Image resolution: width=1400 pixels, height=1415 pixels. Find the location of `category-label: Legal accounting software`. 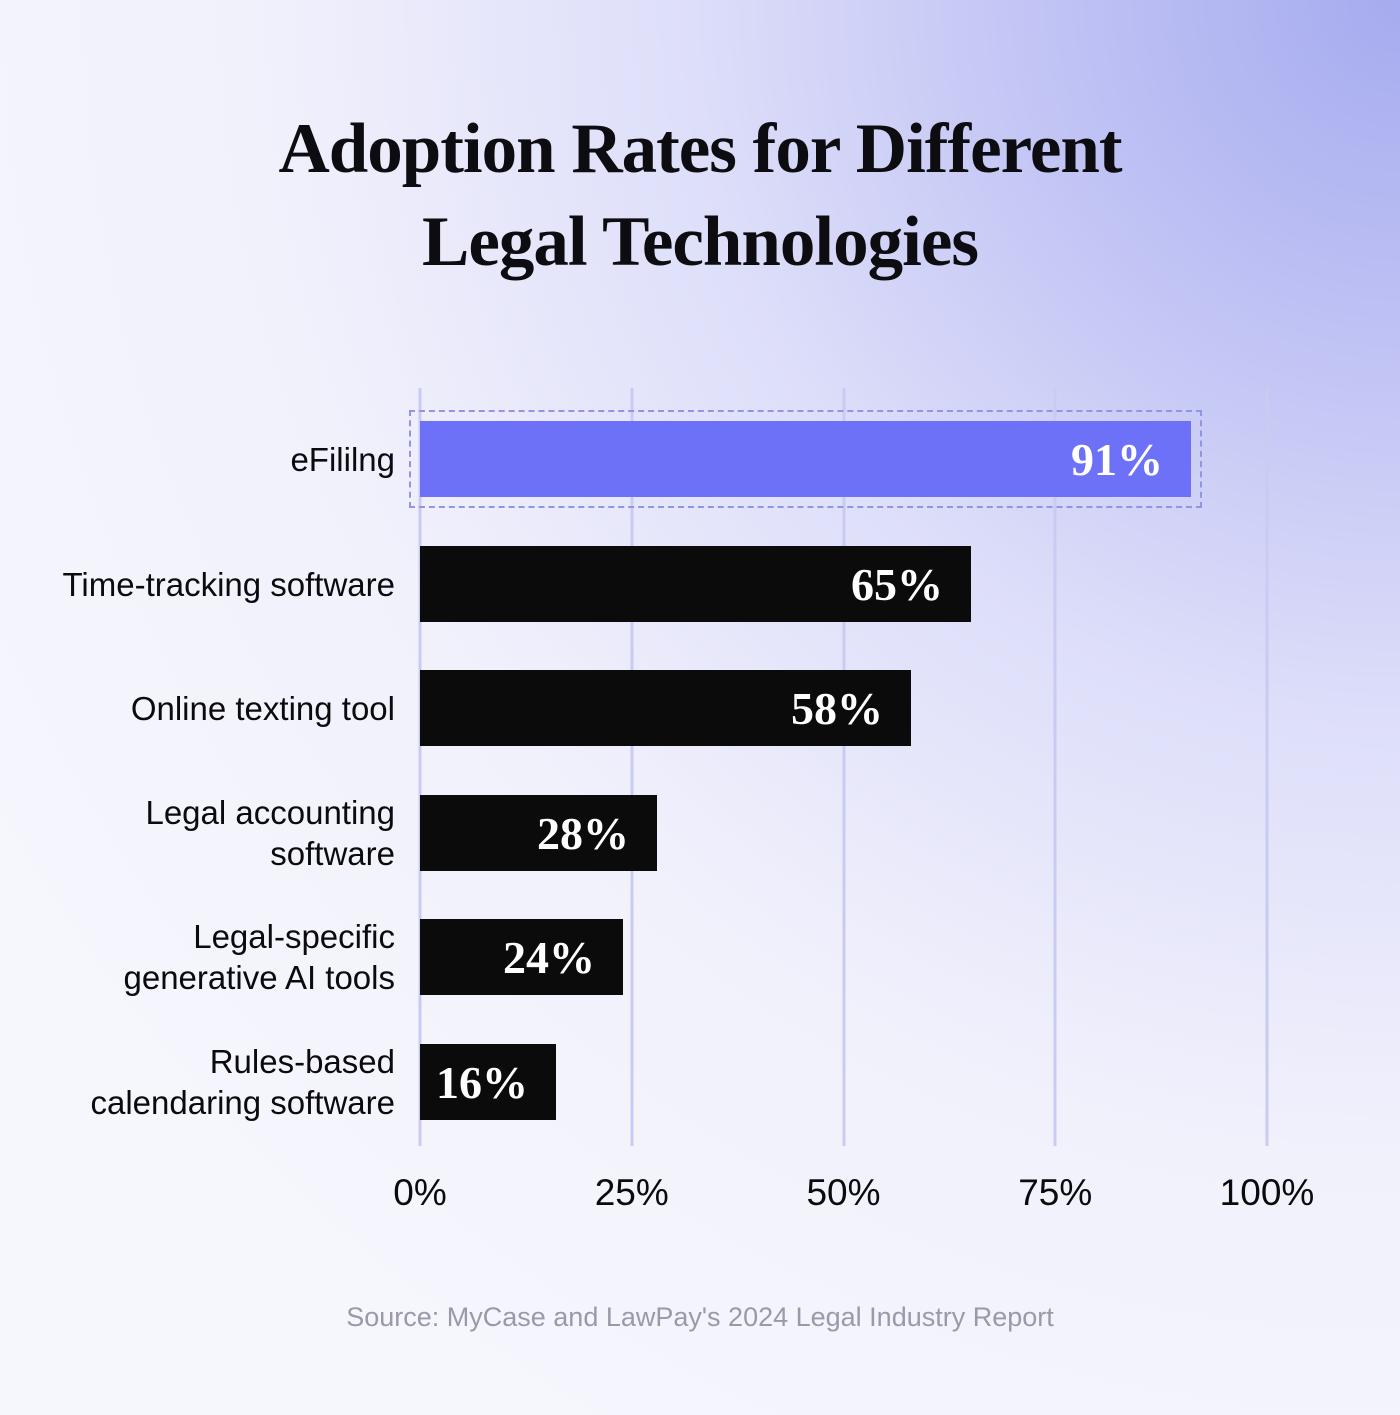

category-label: Legal accounting software is located at coordinates (270, 833).